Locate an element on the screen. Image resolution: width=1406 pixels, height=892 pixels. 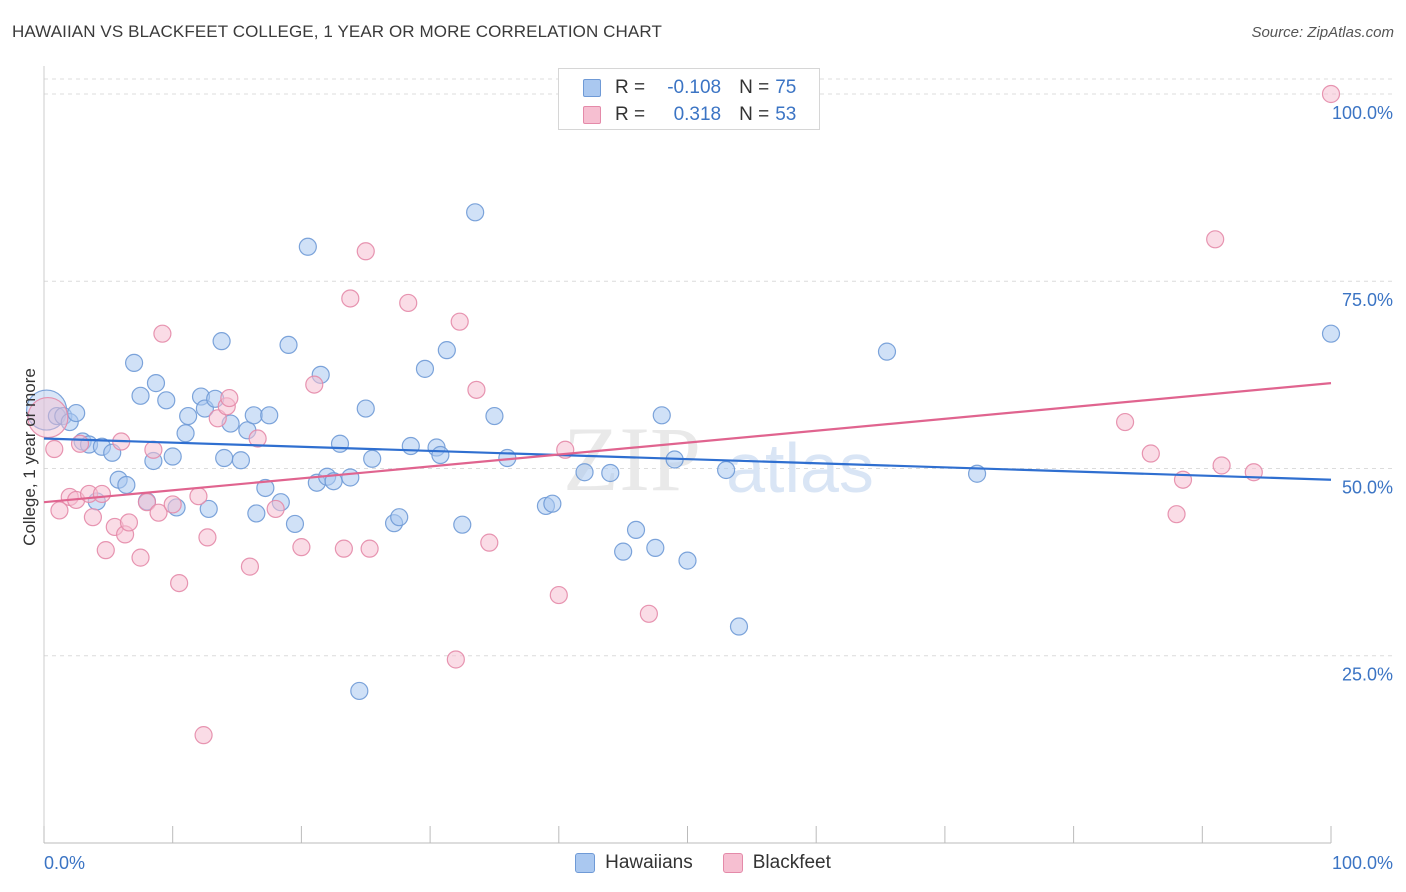
hawaiians-swatch is located at coordinates (592, 88).